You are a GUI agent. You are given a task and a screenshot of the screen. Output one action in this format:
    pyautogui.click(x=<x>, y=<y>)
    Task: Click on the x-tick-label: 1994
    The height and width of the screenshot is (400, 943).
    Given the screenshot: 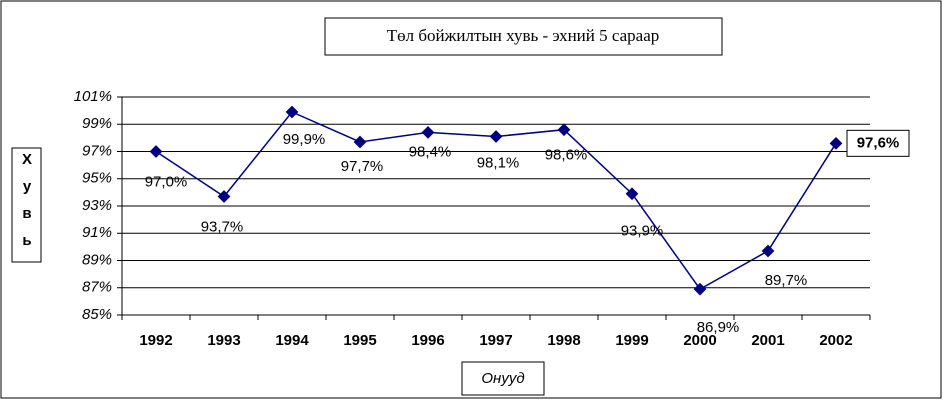 What is the action you would take?
    pyautogui.click(x=292, y=340)
    